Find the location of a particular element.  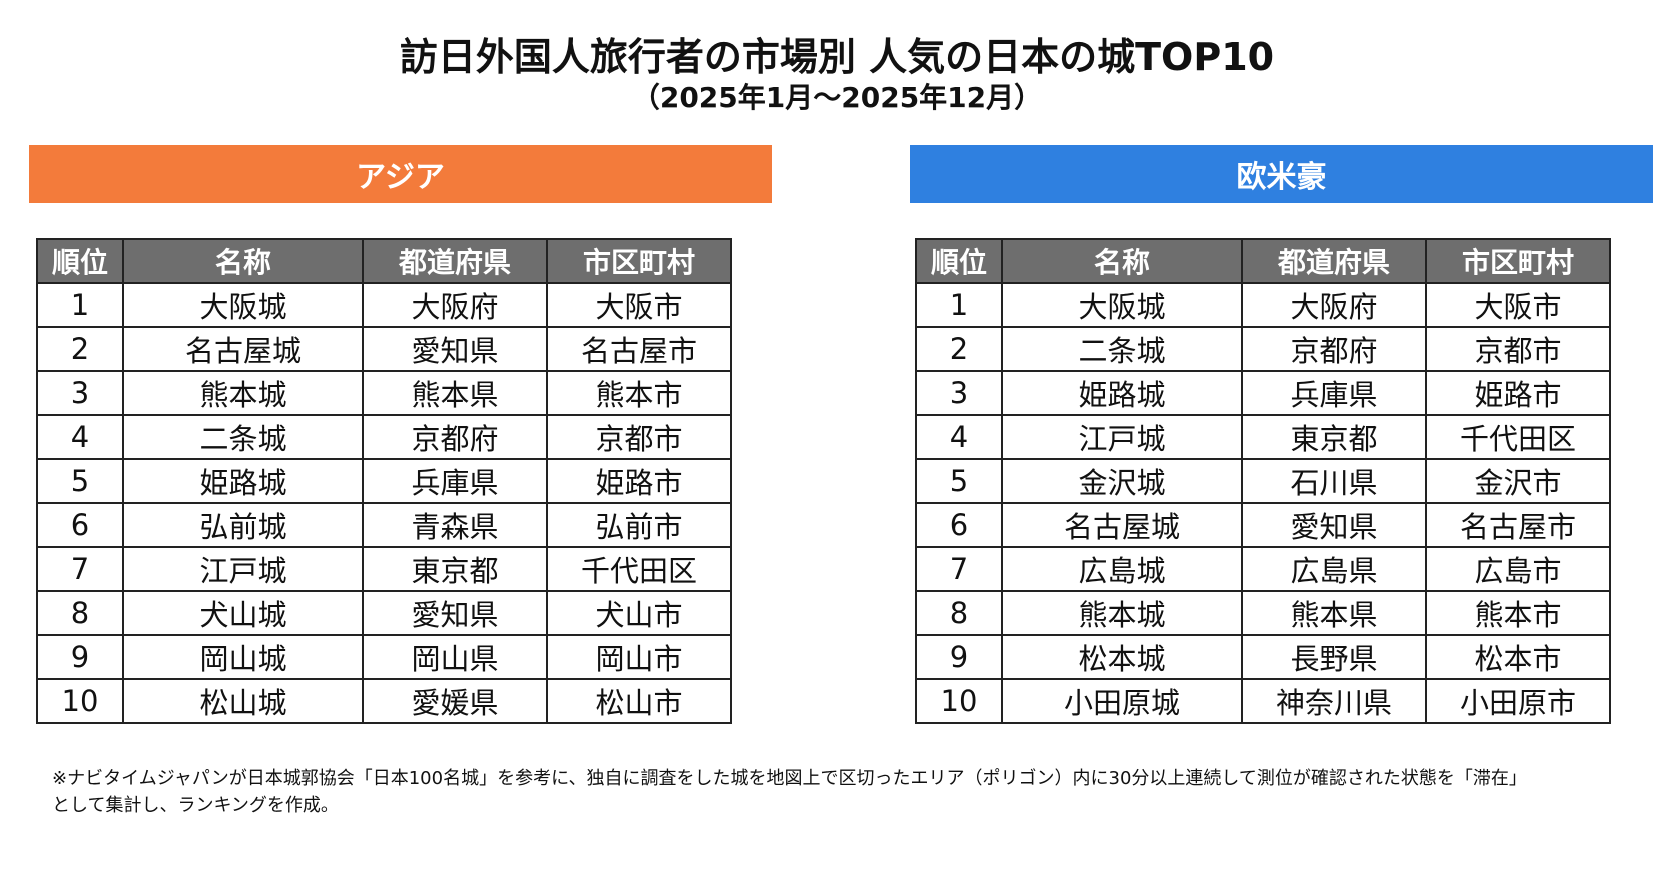

prefecture-cell: 広島県 is located at coordinates (1334, 569).